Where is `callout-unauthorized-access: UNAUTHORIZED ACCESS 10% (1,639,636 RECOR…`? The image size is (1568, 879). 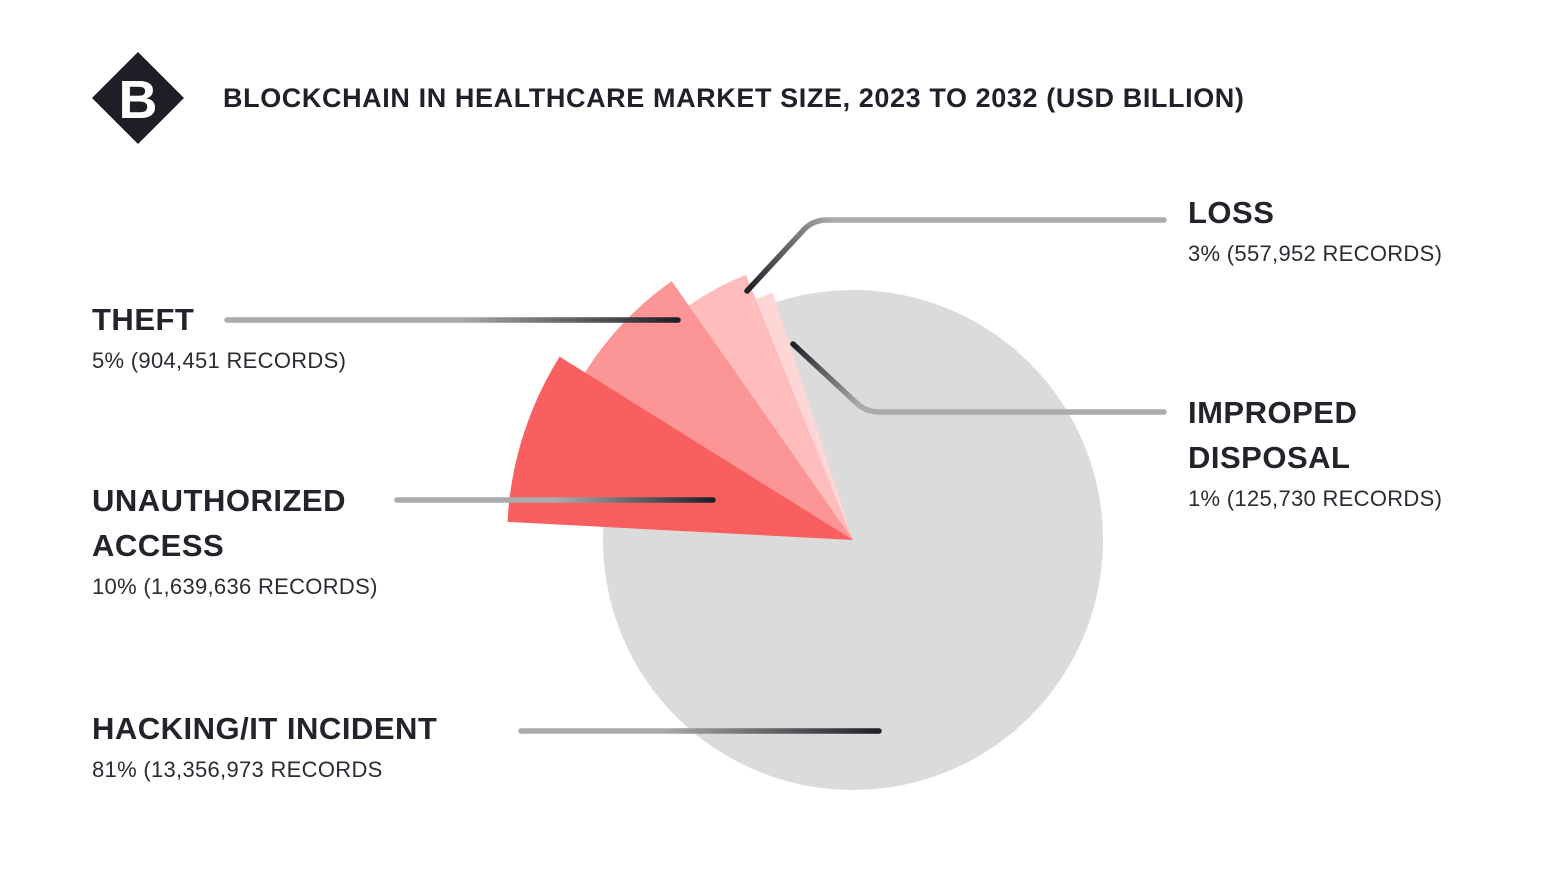 callout-unauthorized-access: UNAUTHORIZED ACCESS 10% (1,639,636 RECOR… is located at coordinates (262, 539).